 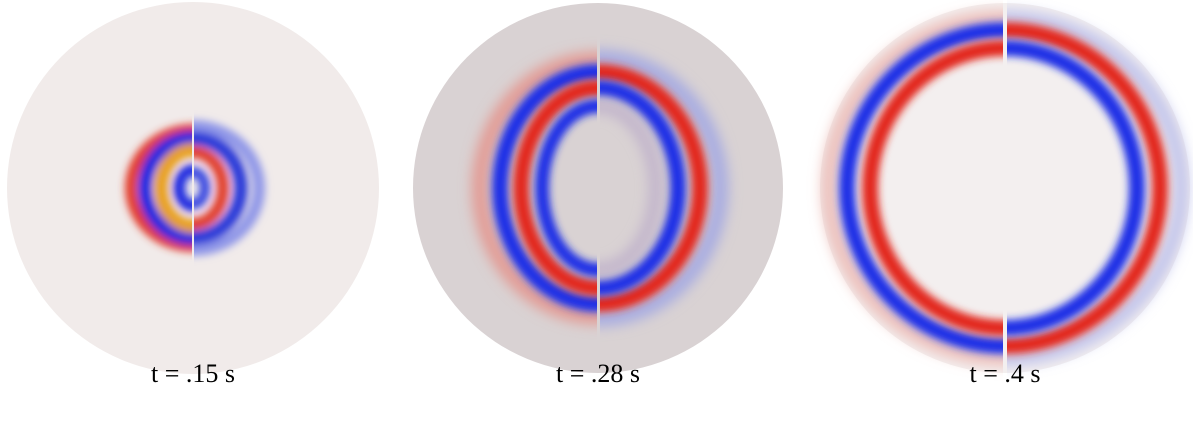 What do you see at coordinates (1004, 373) in the screenshot?
I see `caption: t = .4 s` at bounding box center [1004, 373].